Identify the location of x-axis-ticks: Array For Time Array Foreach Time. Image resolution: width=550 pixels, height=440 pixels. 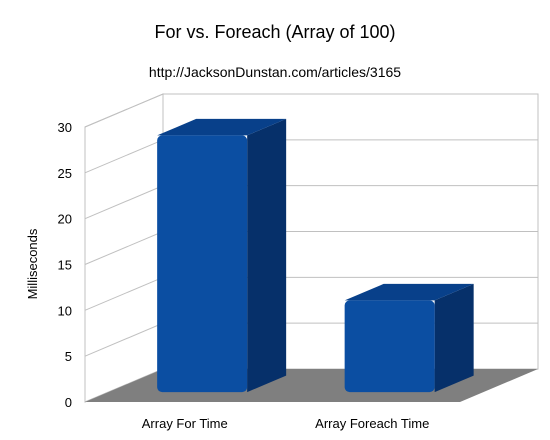
(286, 423).